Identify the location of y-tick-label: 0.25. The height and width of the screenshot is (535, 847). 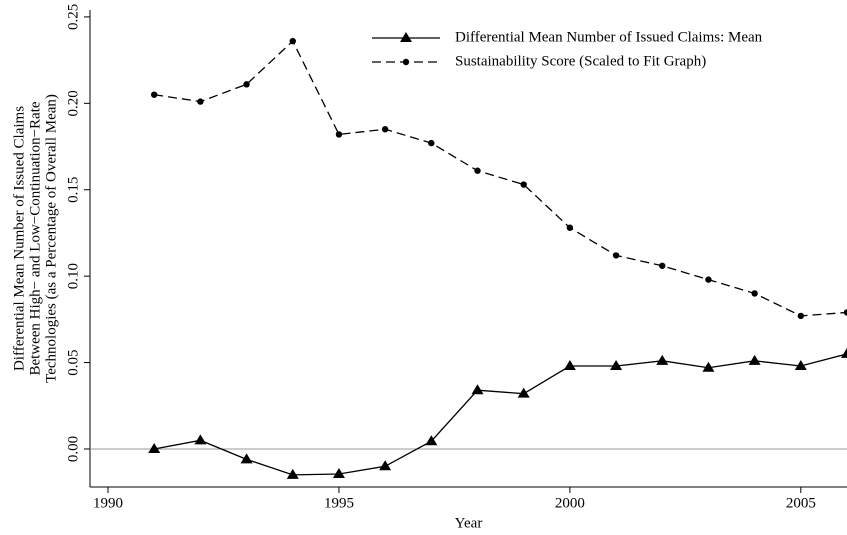
(73, 17).